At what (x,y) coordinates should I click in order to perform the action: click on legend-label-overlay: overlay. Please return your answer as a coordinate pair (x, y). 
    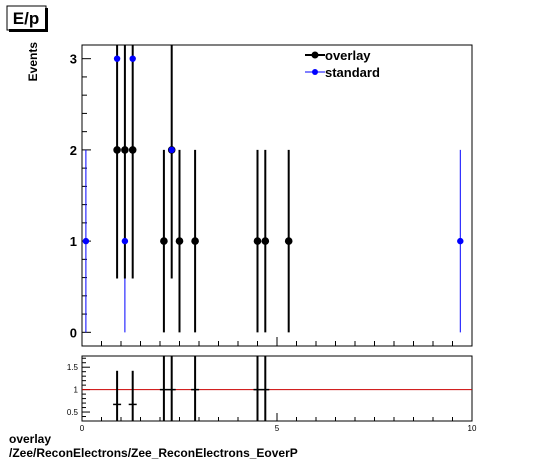
    Looking at the image, I should click on (348, 55).